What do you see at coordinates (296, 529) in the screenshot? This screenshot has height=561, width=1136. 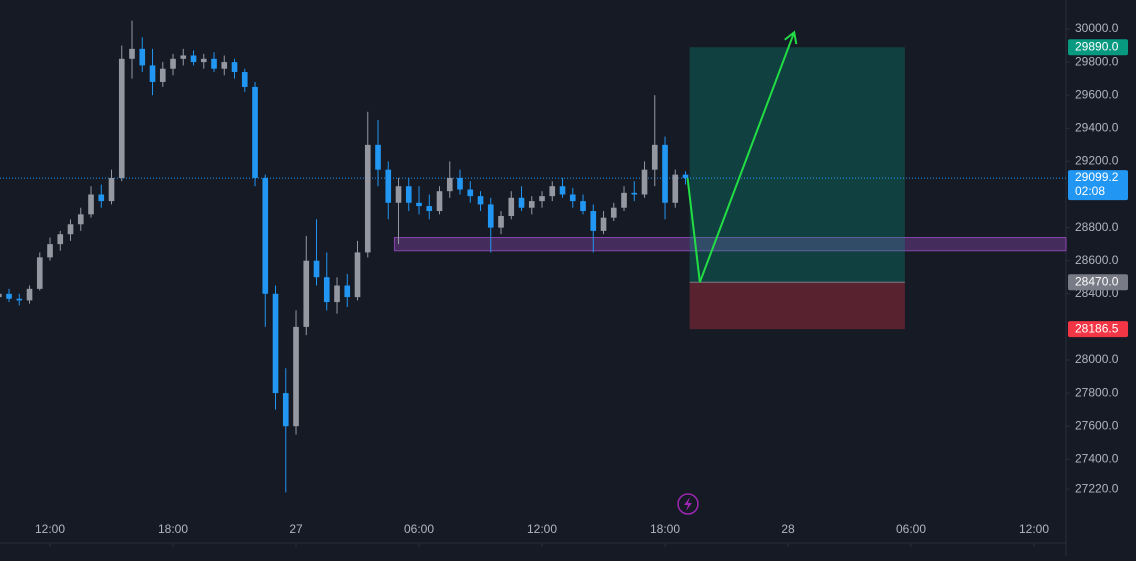 I see `x-tick-label: 27` at bounding box center [296, 529].